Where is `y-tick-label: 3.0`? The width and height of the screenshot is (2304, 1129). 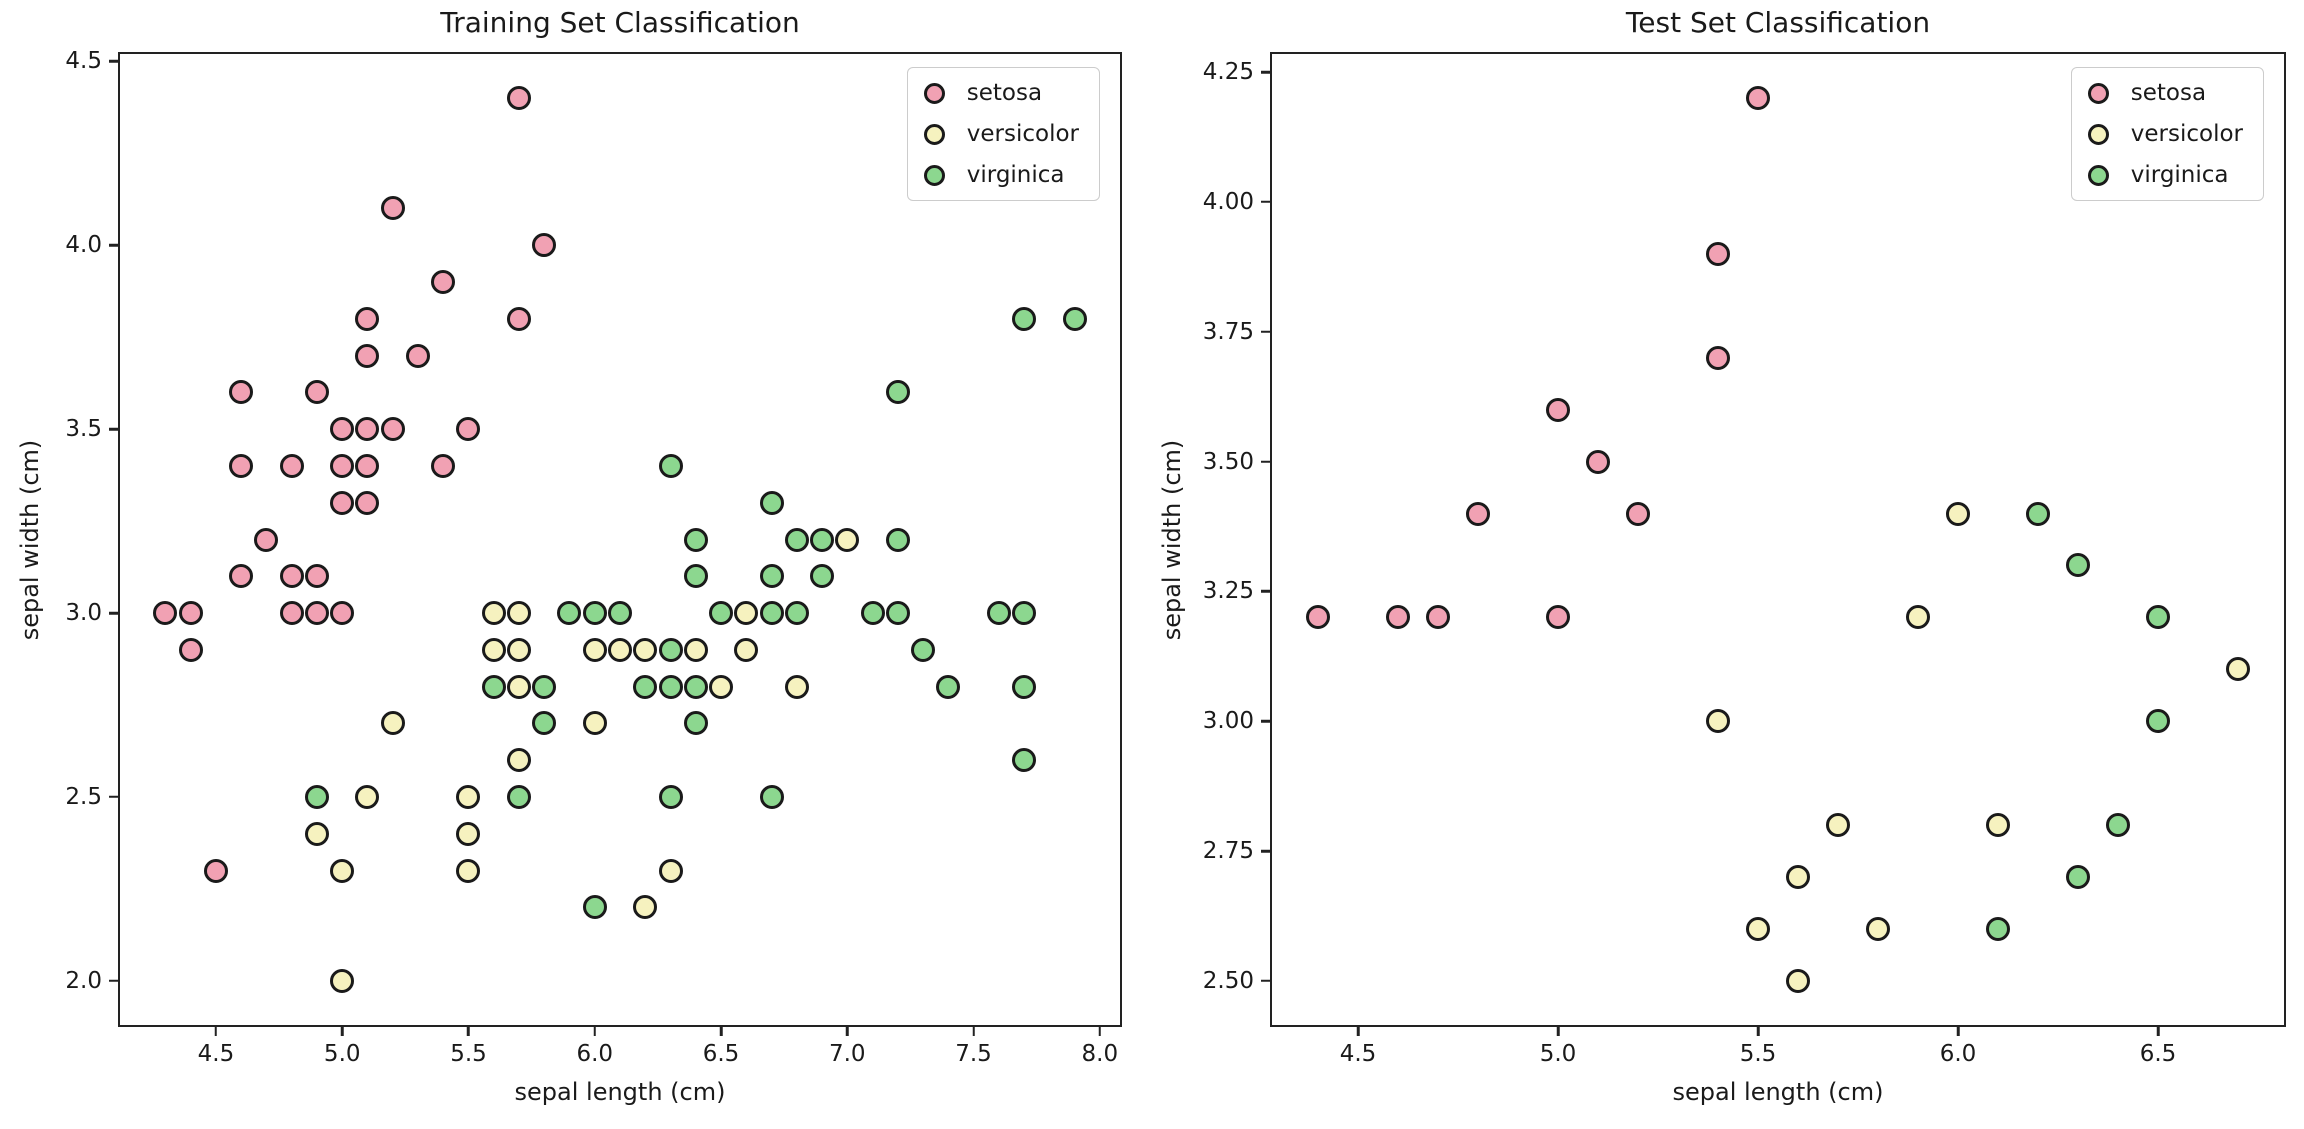 y-tick-label: 3.0 is located at coordinates (83, 613).